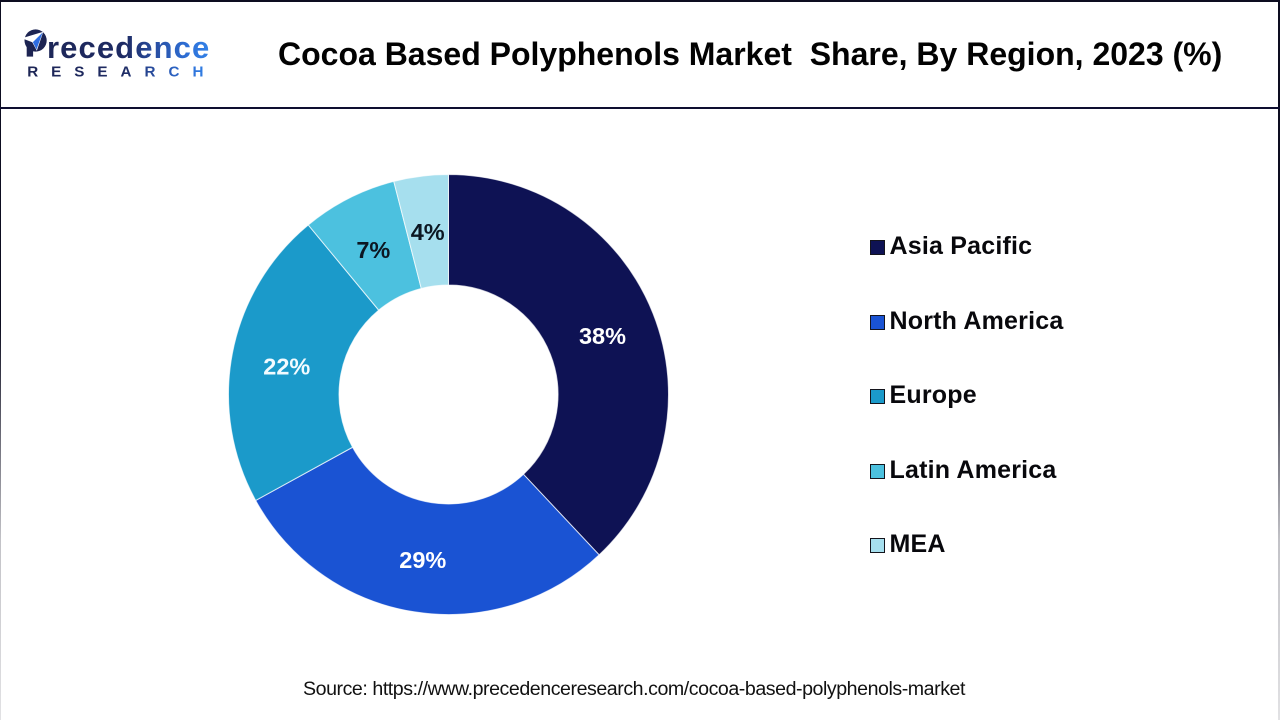  Describe the element at coordinates (428, 232) in the screenshot. I see `svg-text: 4%` at that location.